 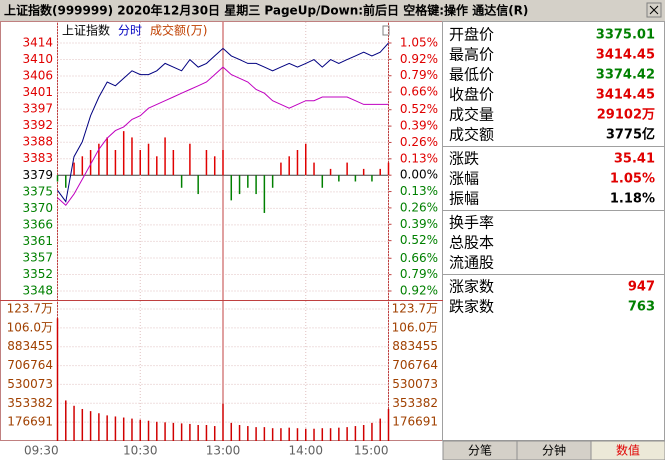 I want to click on y-tick-label: 3352, so click(x=37, y=274).